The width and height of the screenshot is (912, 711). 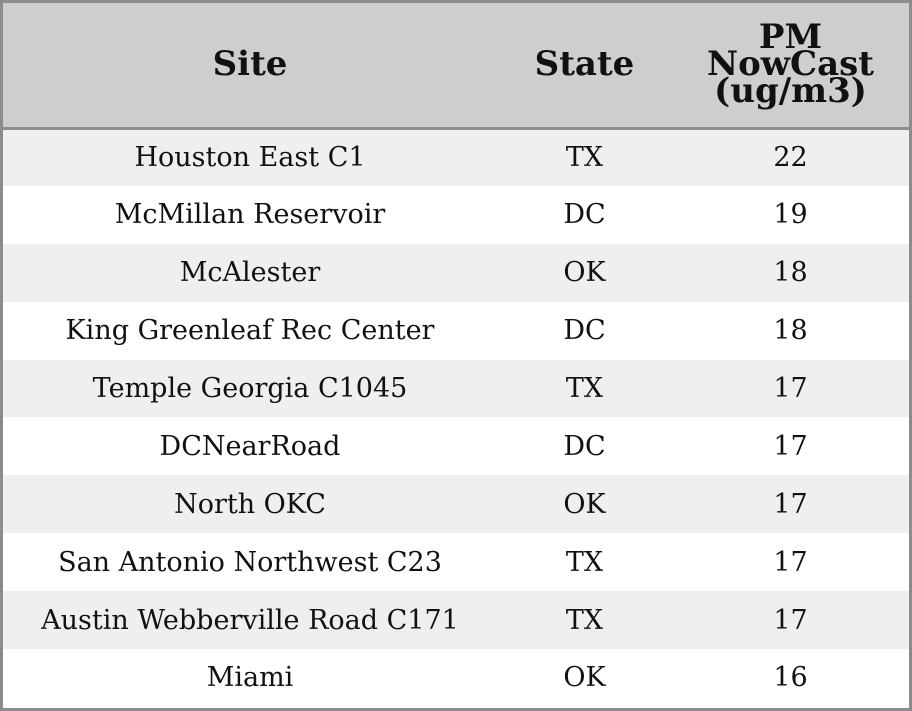 What do you see at coordinates (250, 273) in the screenshot?
I see `site-cell: McAlester` at bounding box center [250, 273].